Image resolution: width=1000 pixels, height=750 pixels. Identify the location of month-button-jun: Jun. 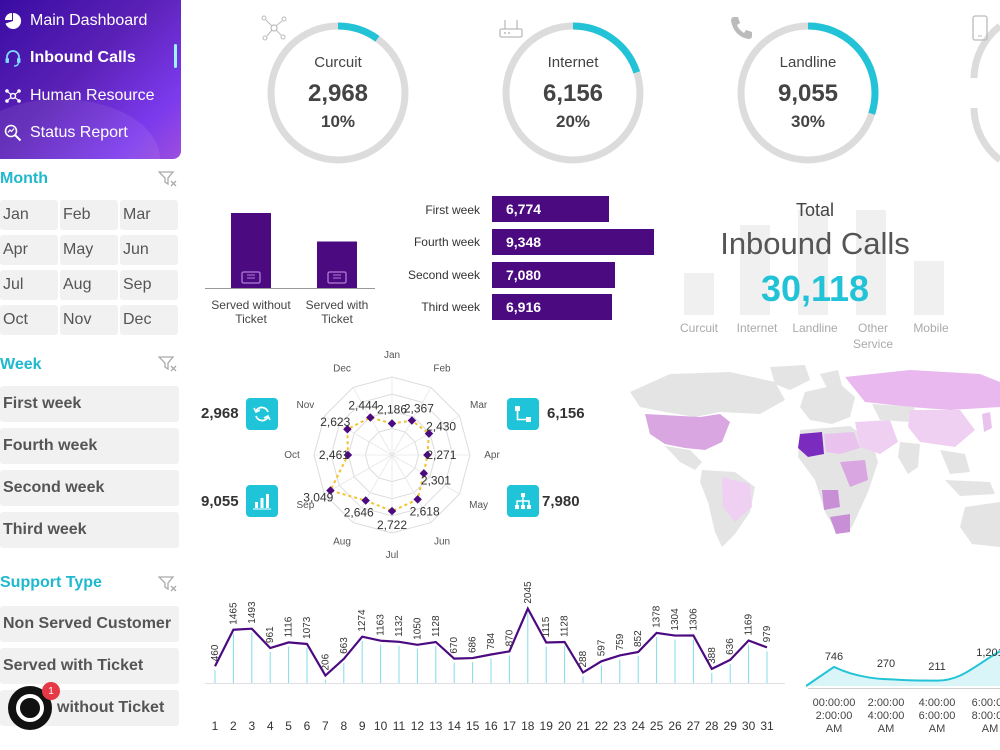
(149, 250).